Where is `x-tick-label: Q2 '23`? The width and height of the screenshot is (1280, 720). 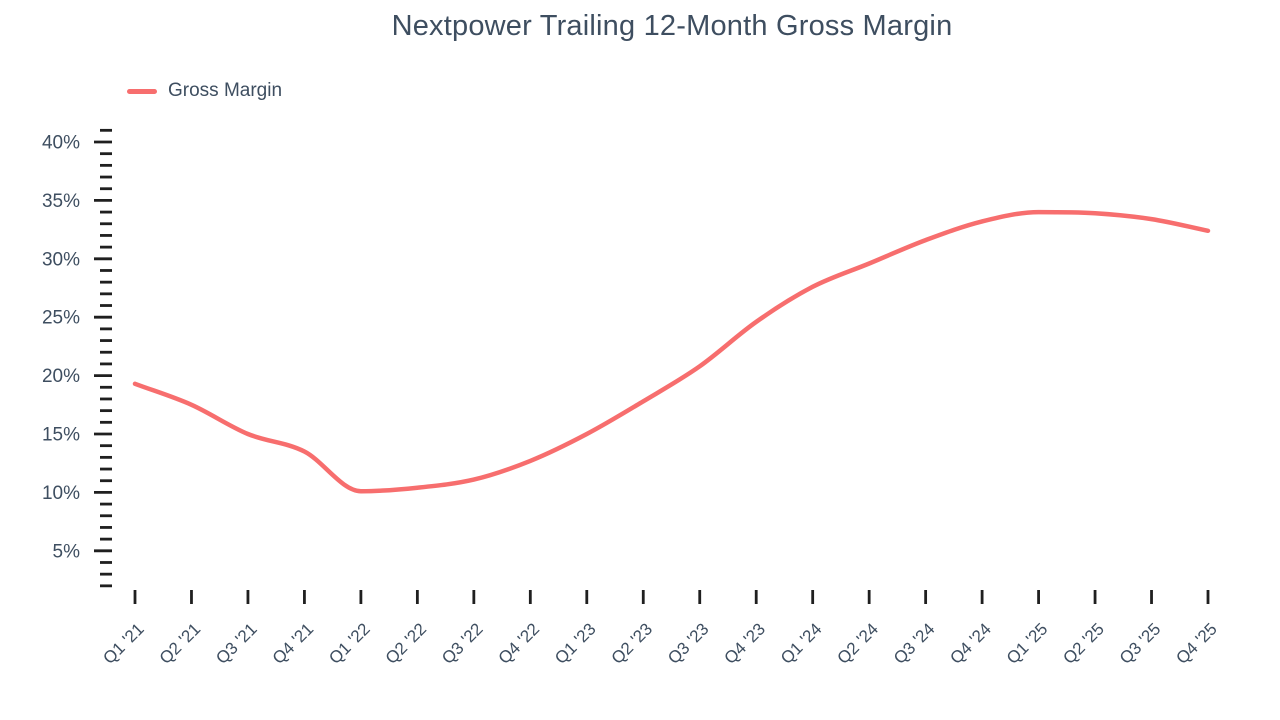
x-tick-label: Q2 '23 is located at coordinates (632, 643).